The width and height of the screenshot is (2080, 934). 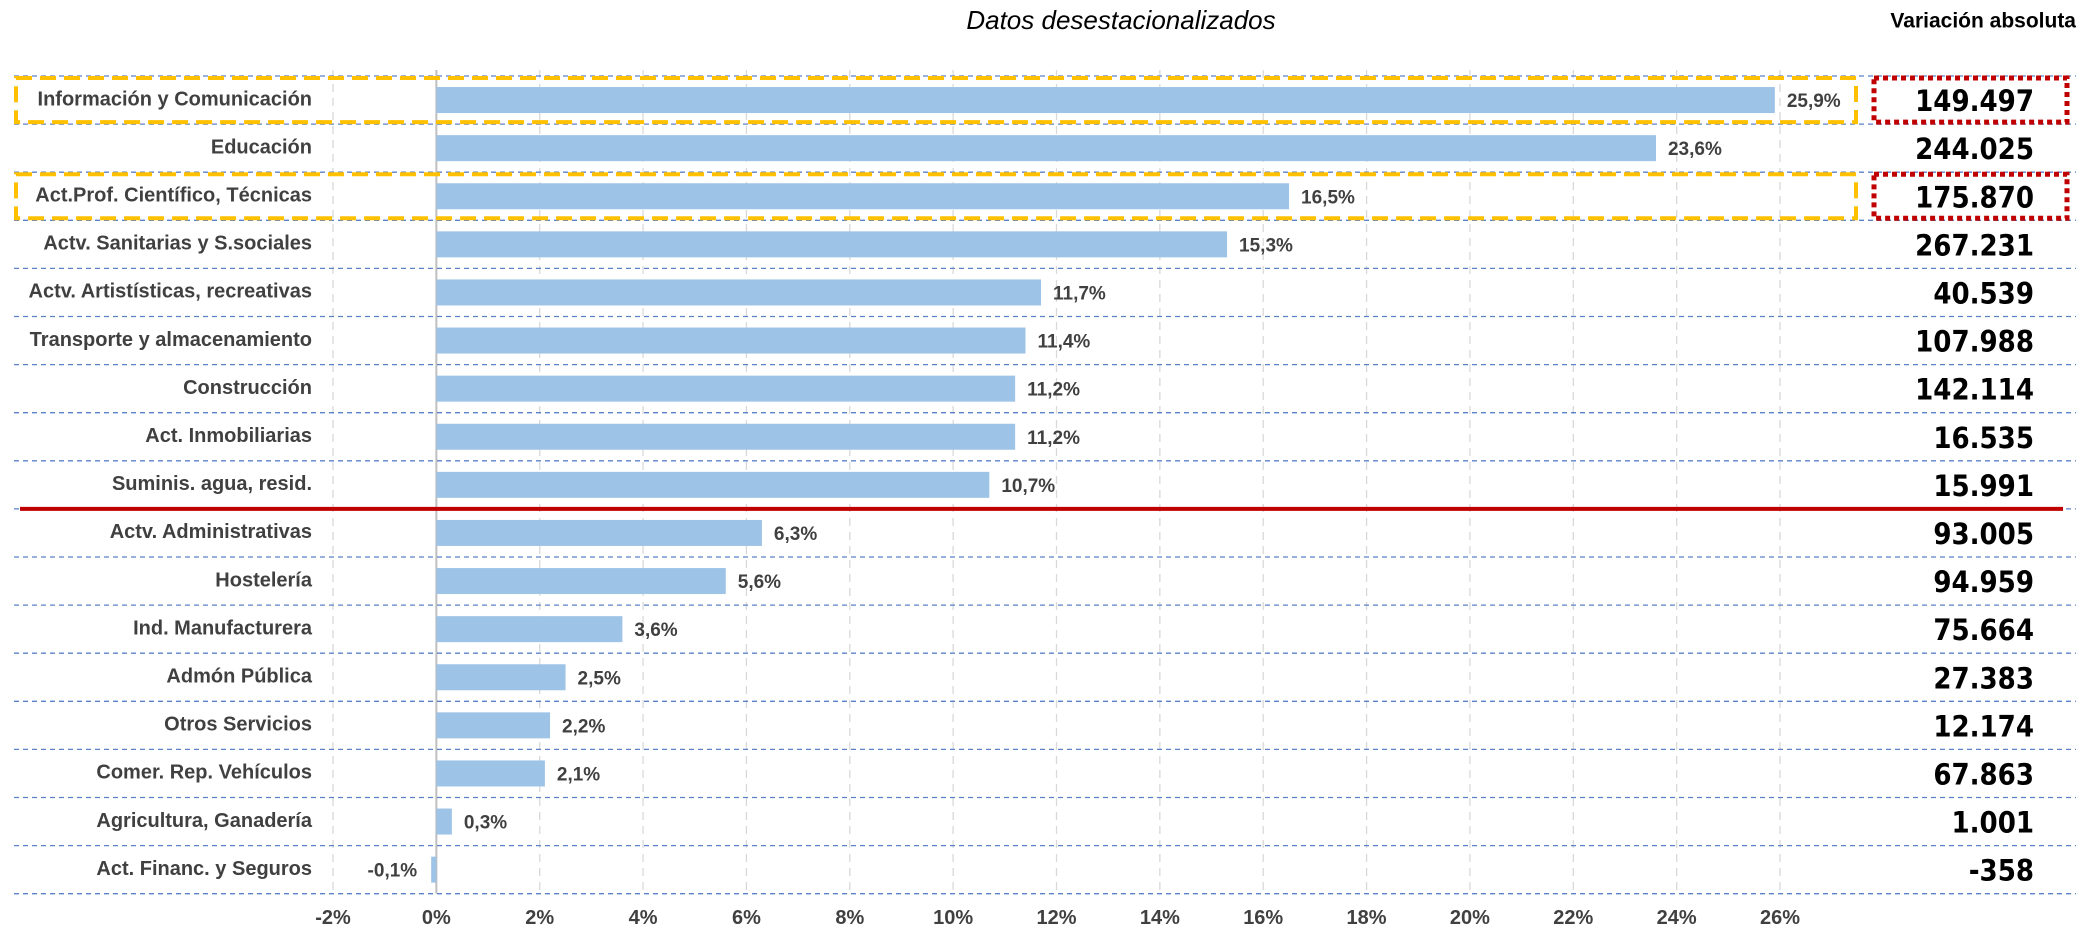 What do you see at coordinates (1974, 390) in the screenshot?
I see `absolute-value: 142.114` at bounding box center [1974, 390].